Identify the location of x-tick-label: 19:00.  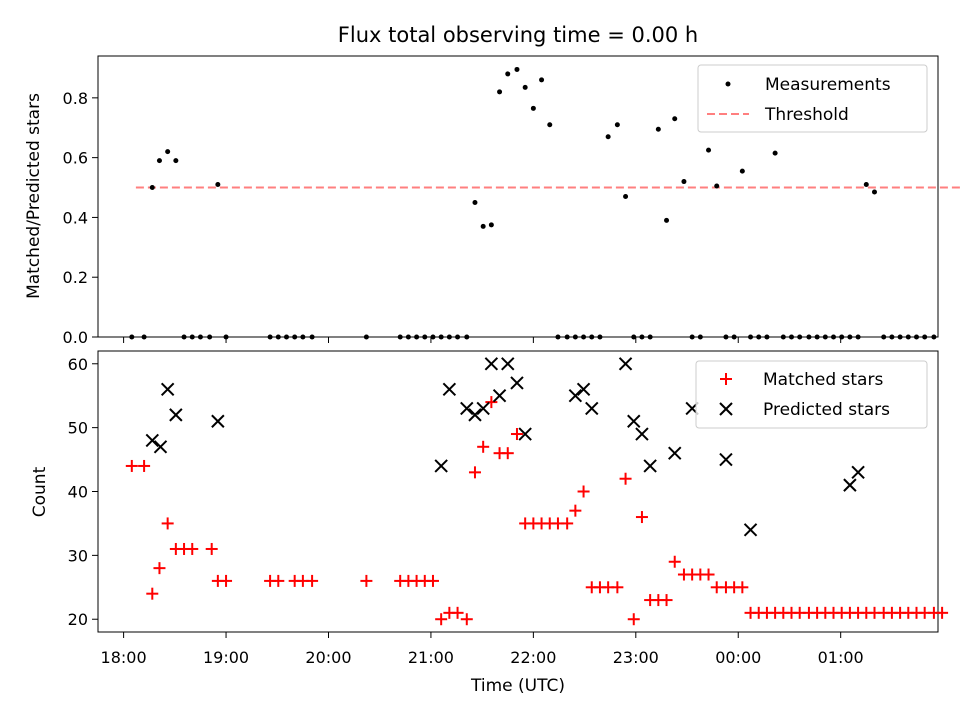
(226, 657).